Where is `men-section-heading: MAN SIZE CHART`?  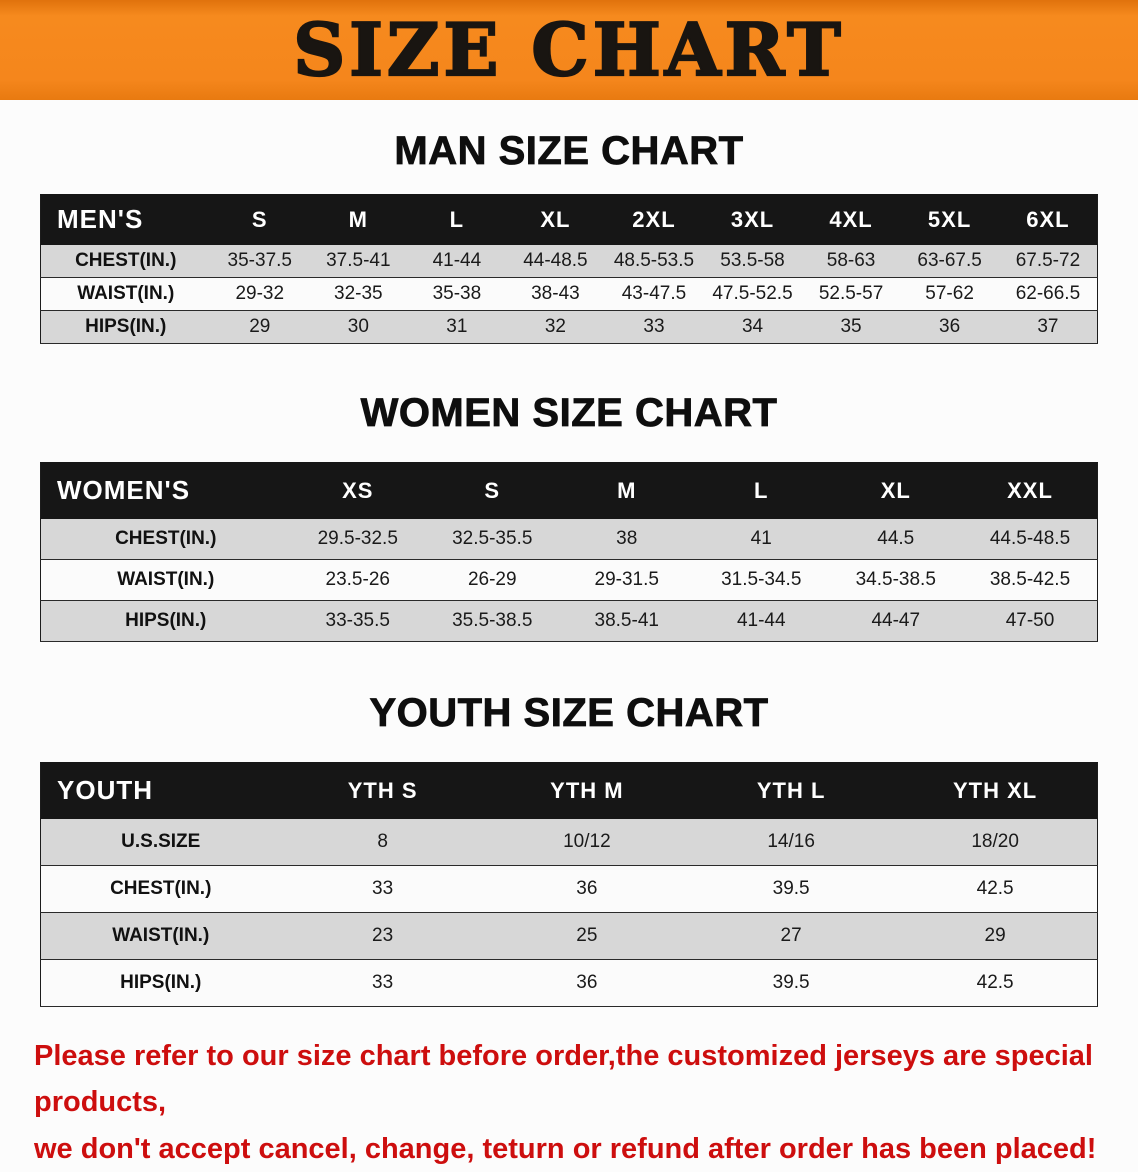
men-section-heading: MAN SIZE CHART is located at coordinates (569, 151).